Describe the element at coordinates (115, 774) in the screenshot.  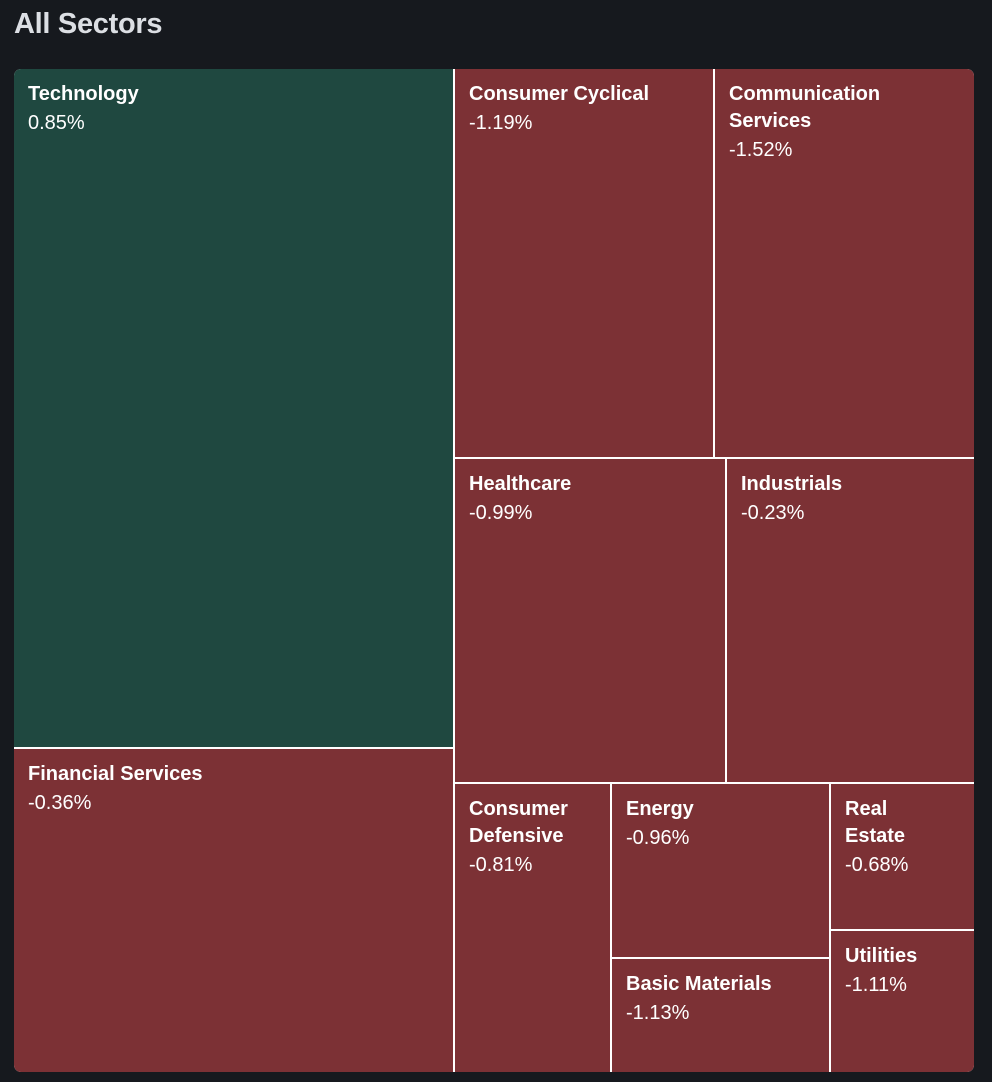
I see `sector-name: Financial Services` at that location.